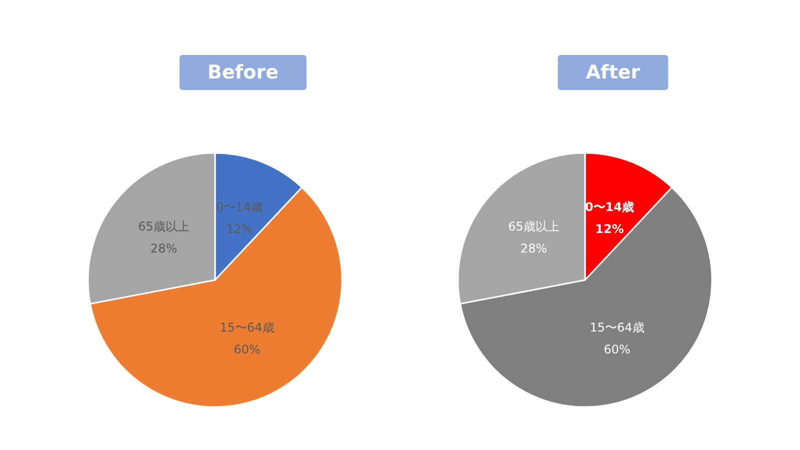 The image size is (800, 450). I want to click on chart-title: Before, so click(243, 73).